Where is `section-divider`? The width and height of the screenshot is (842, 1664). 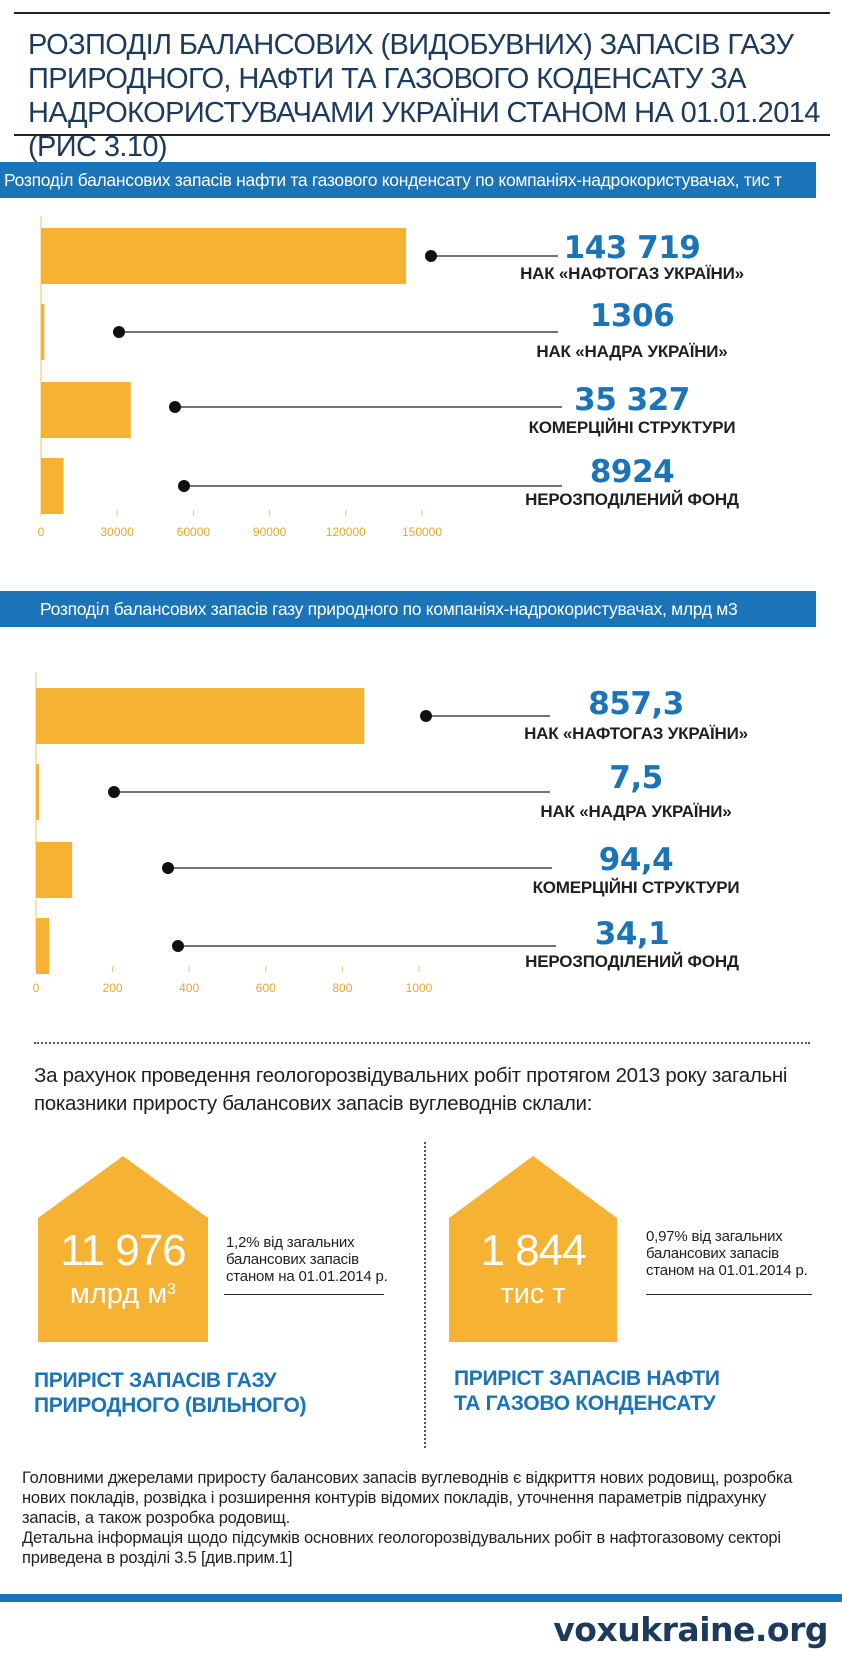 section-divider is located at coordinates (422, 1043).